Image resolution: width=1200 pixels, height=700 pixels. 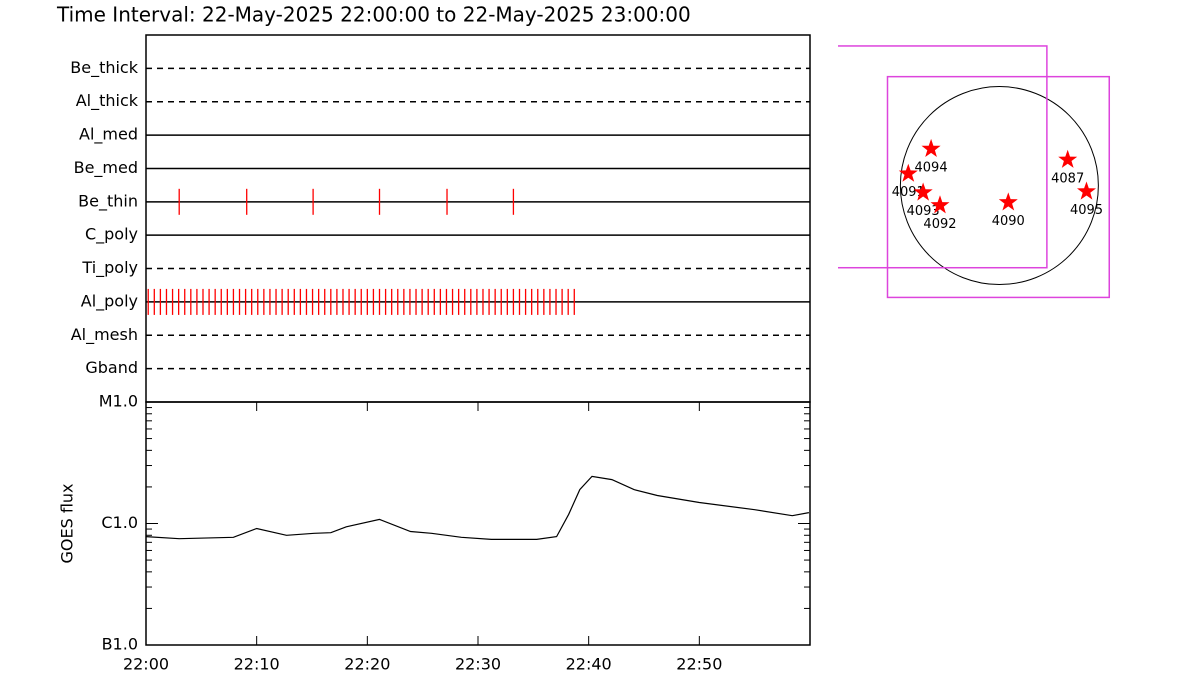 I want to click on active-region-label: 4091, so click(x=908, y=192).